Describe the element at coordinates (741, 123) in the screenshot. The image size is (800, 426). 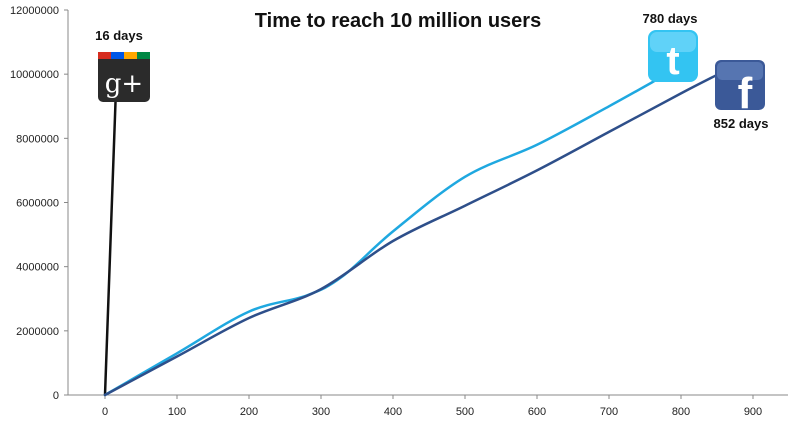
I see `facebook-annotation: 852 days` at that location.